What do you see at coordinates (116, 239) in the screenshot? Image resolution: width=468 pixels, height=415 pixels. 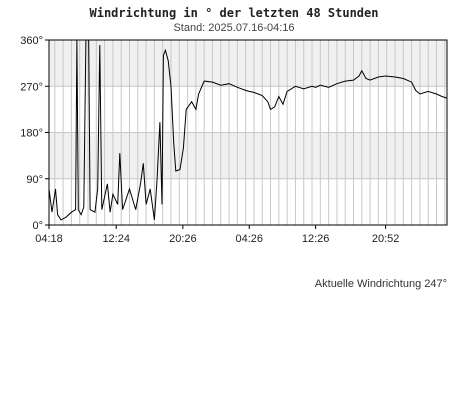 I see `x-tick-label: 12:24` at bounding box center [116, 239].